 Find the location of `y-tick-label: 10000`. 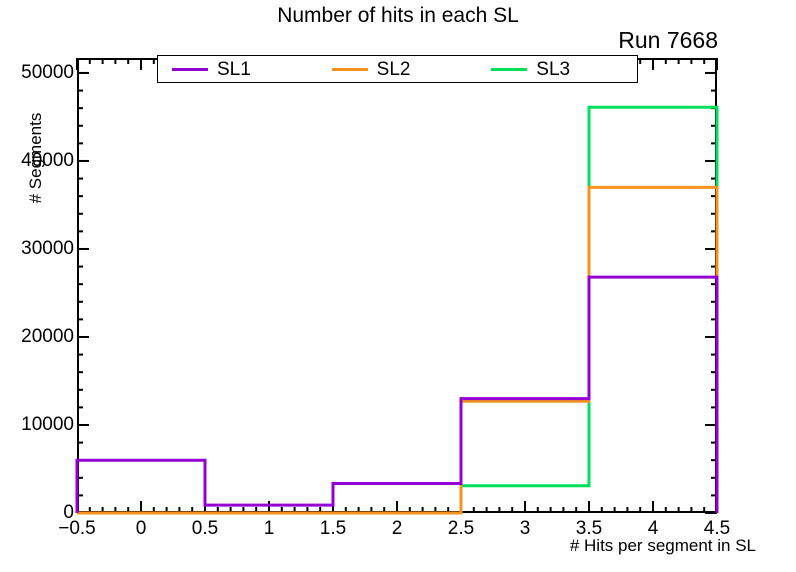

y-tick-label: 10000 is located at coordinates (47, 424).